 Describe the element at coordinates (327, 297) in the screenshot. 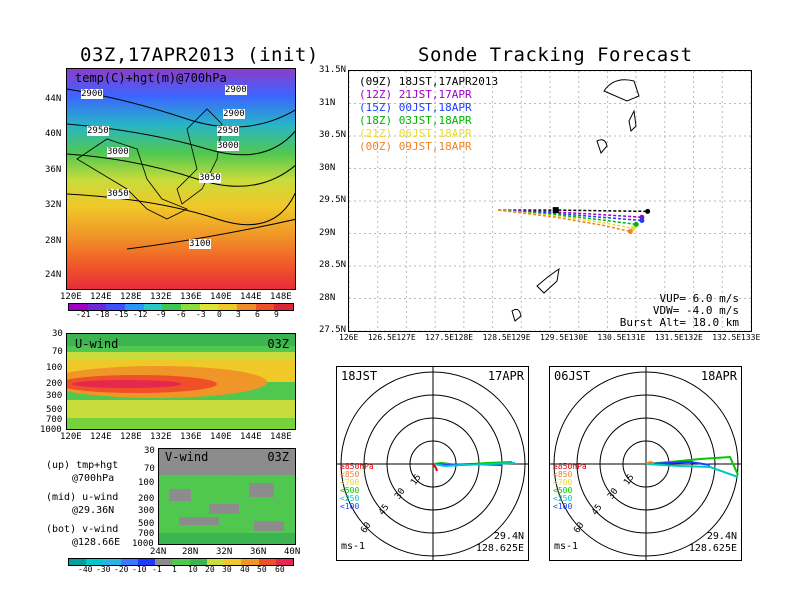

I see `lat-tick: 28N` at that location.